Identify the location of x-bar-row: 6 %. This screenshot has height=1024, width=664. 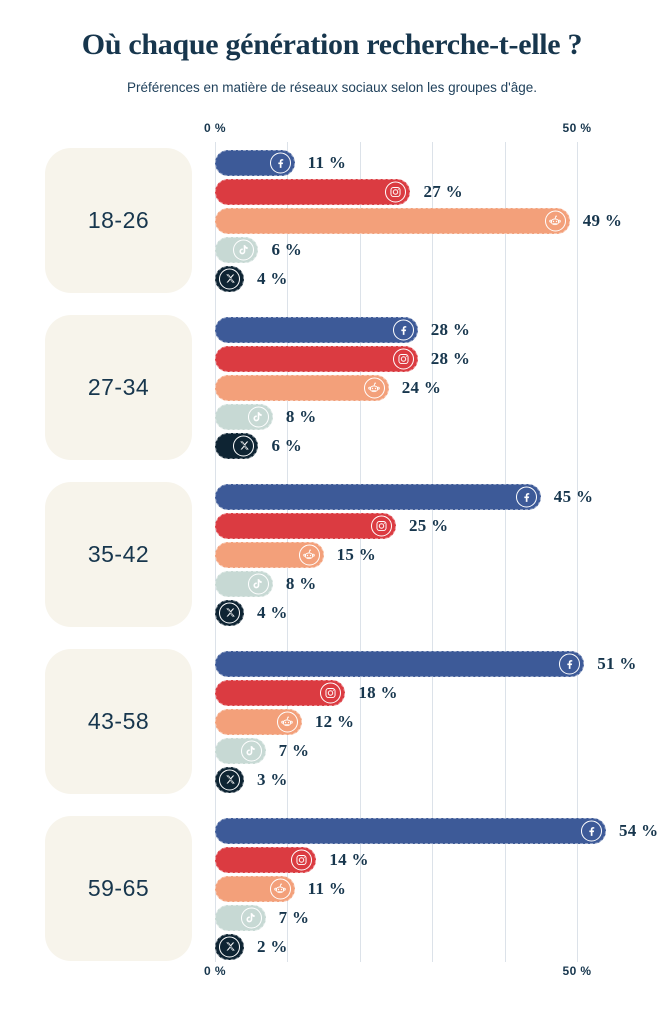
(439, 445).